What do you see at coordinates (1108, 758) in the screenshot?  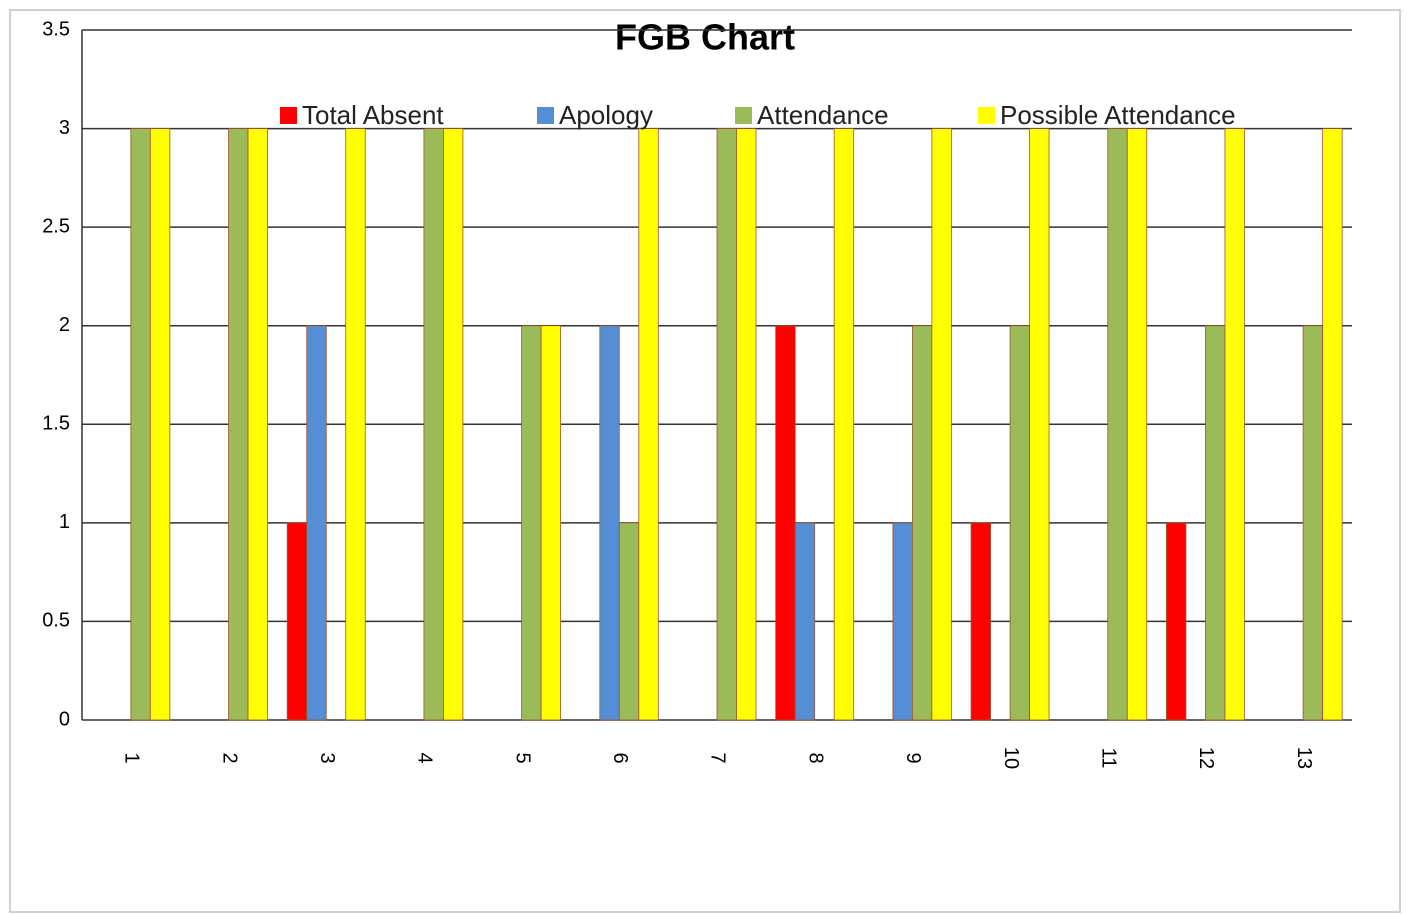 I see `x-tick-label: 11` at bounding box center [1108, 758].